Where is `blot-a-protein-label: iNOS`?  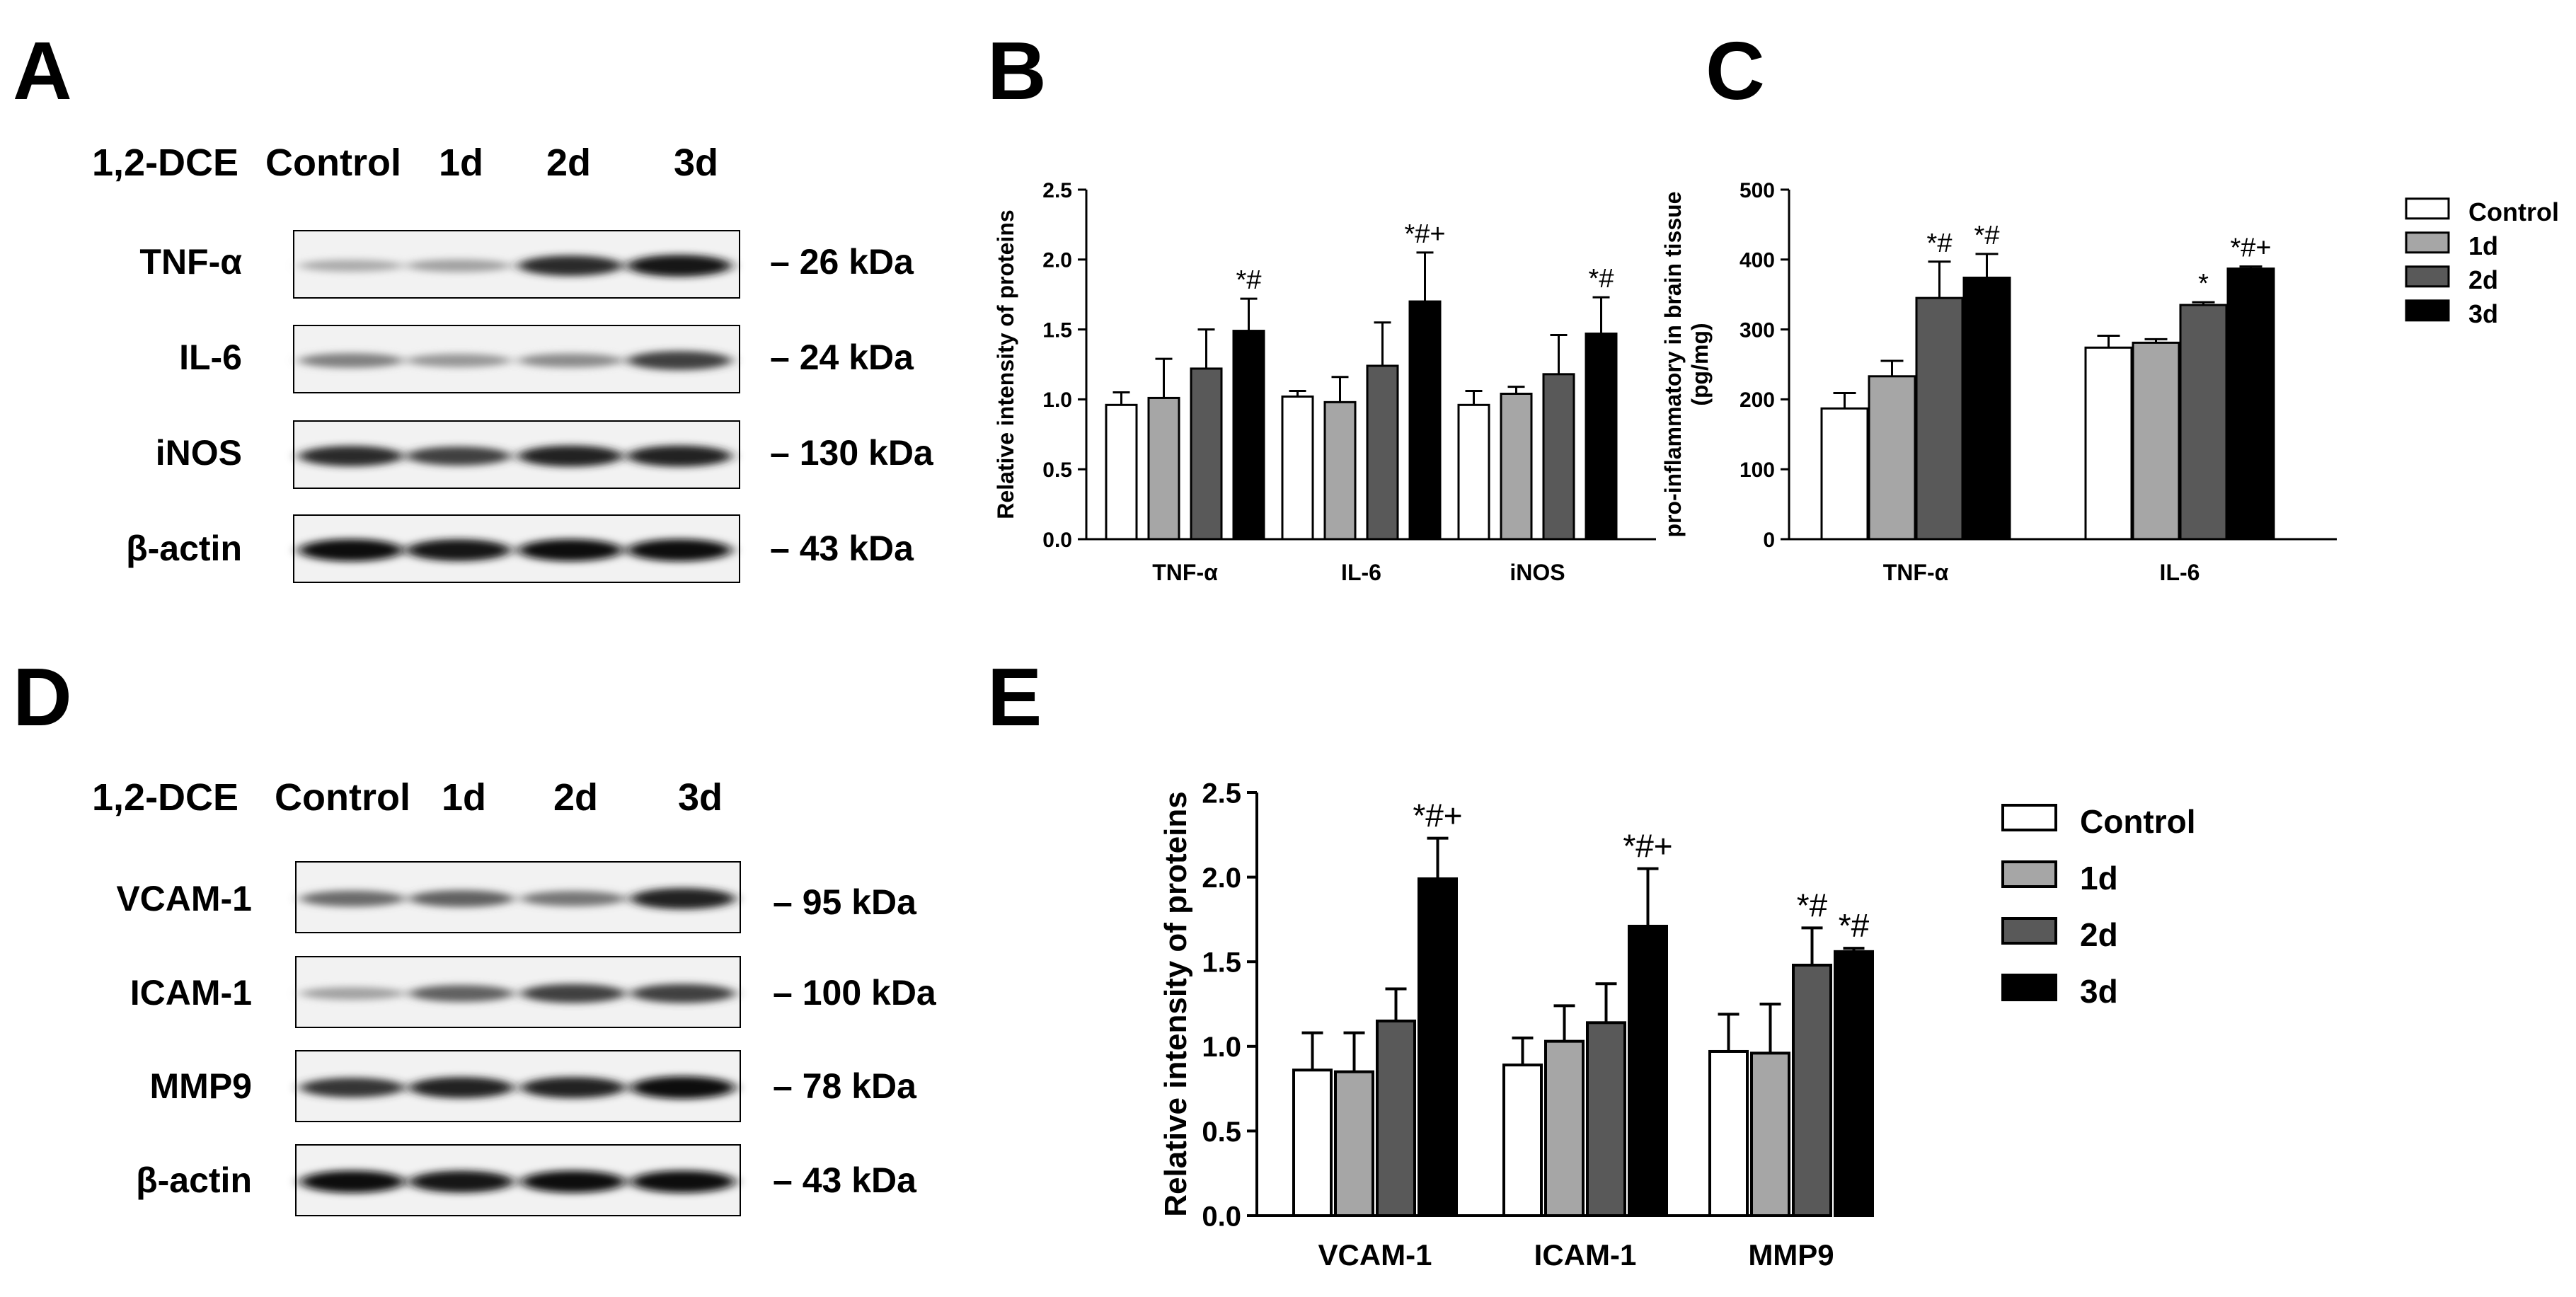
blot-a-protein-label: iNOS is located at coordinates (199, 453).